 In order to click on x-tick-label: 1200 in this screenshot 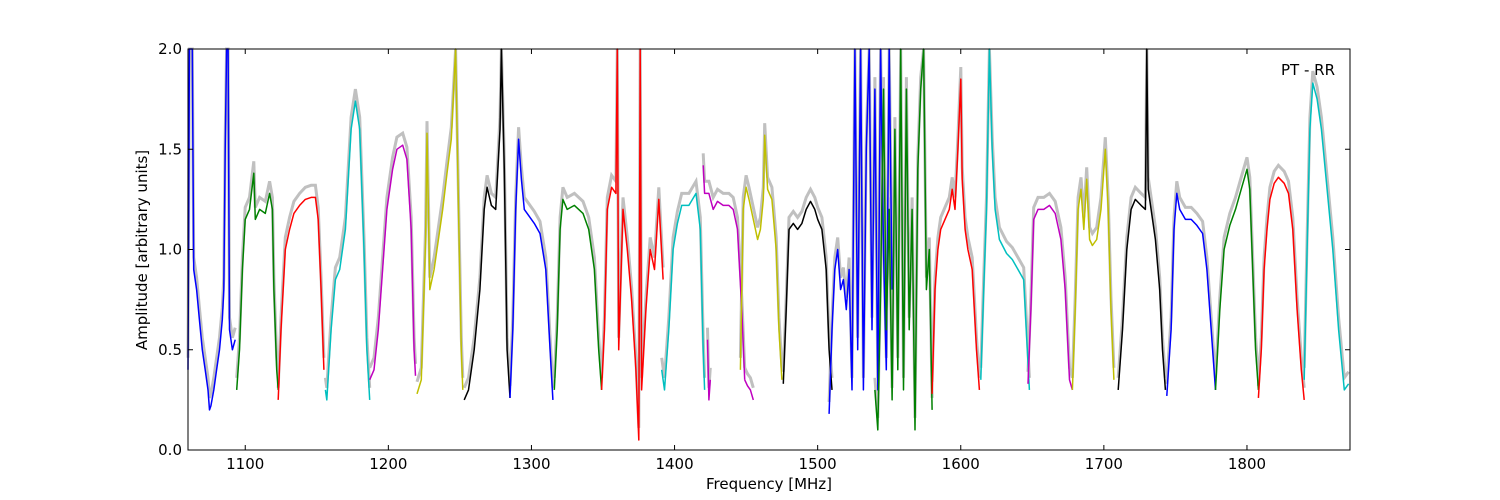, I will do `click(388, 464)`.